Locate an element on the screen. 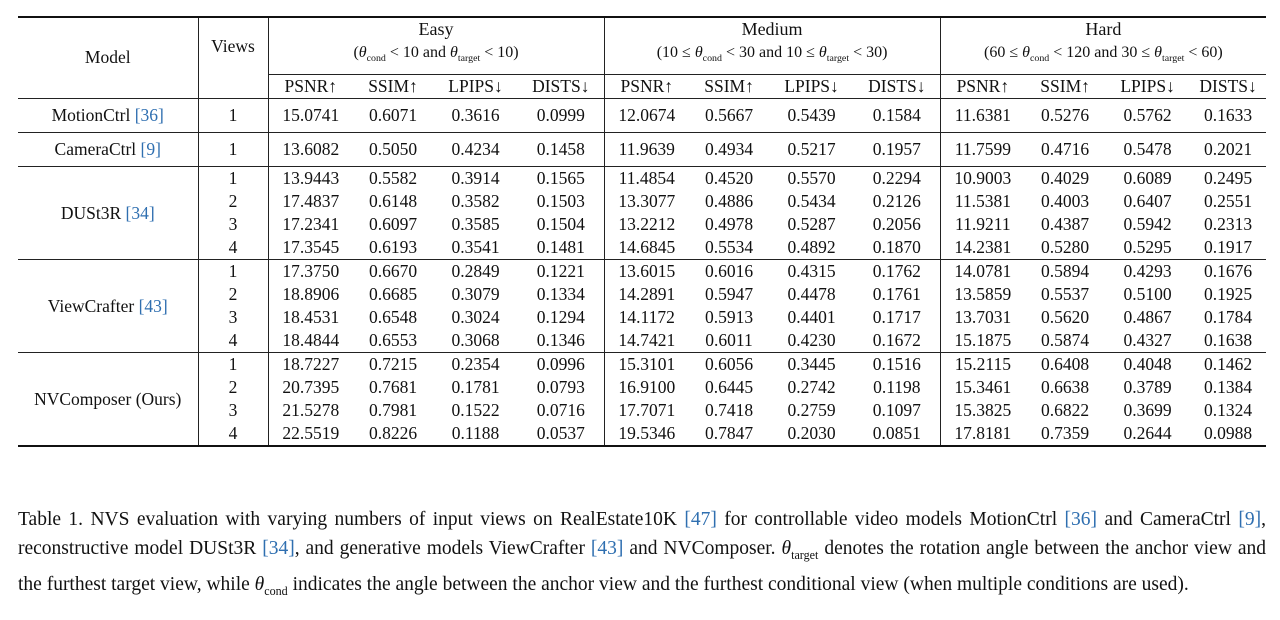 The width and height of the screenshot is (1280, 620). metric-value-cell: 0.4886 is located at coordinates (729, 201).